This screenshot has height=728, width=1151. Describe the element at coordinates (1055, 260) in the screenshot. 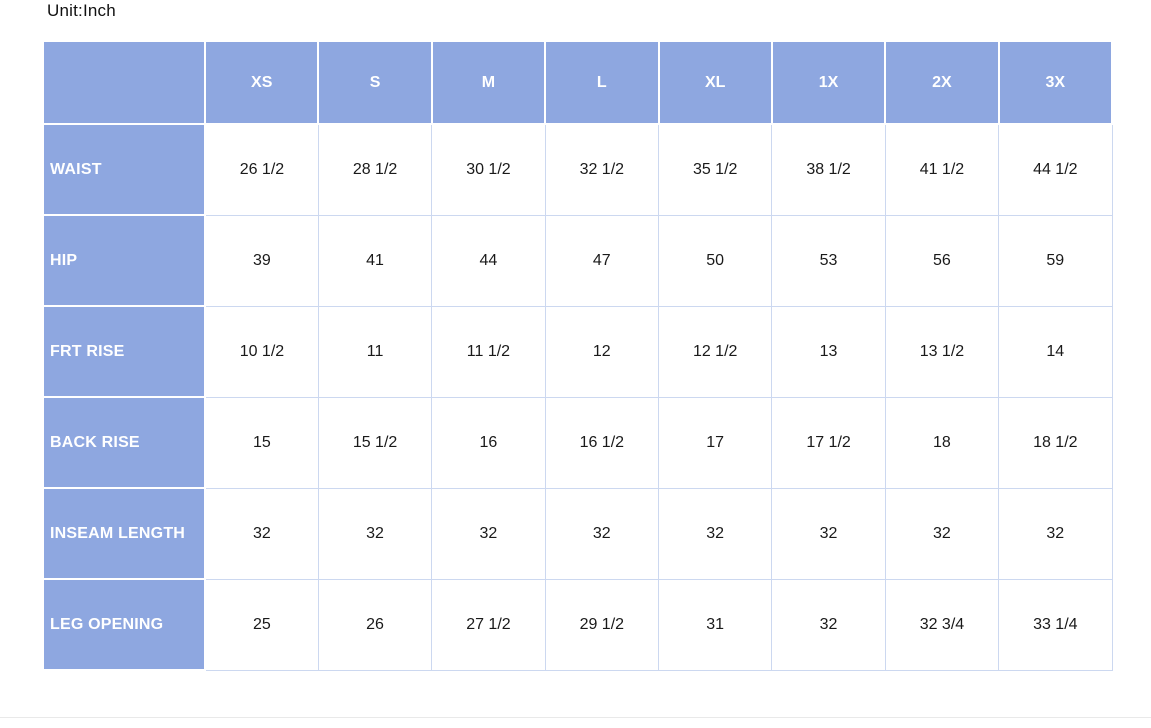

I see `table-cell: 59` at that location.